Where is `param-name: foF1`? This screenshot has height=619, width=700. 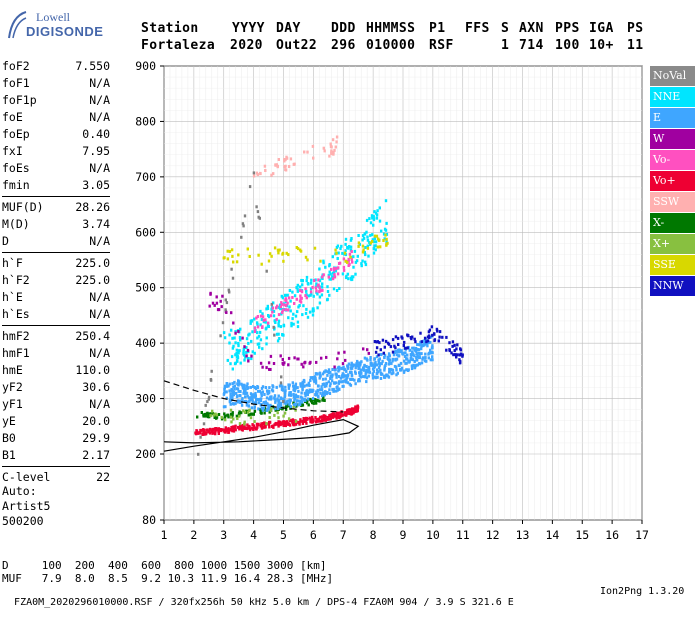 param-name: foF1 is located at coordinates (16, 83).